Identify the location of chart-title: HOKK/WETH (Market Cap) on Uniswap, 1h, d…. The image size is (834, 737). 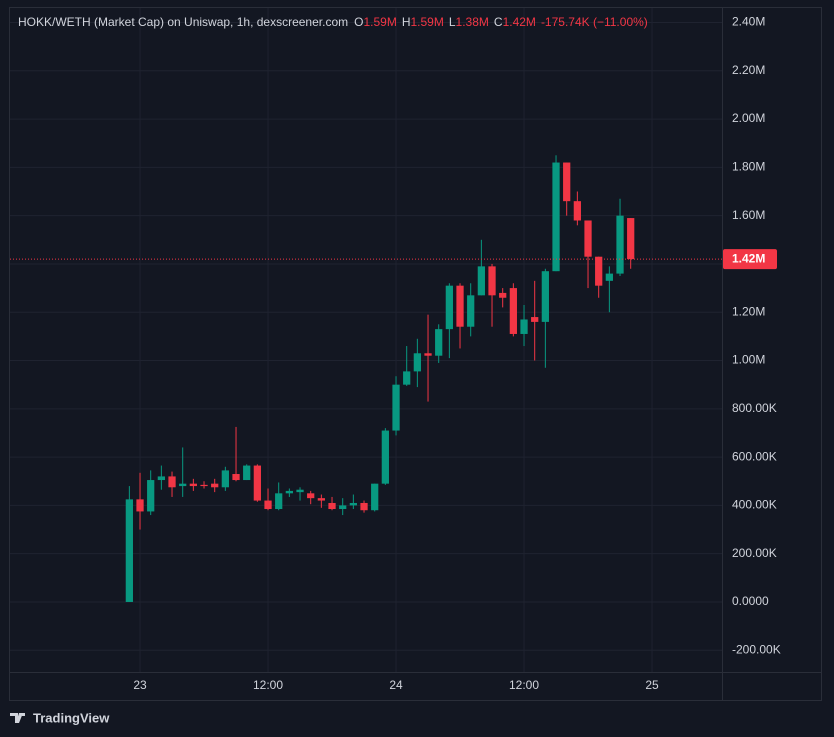
(183, 22).